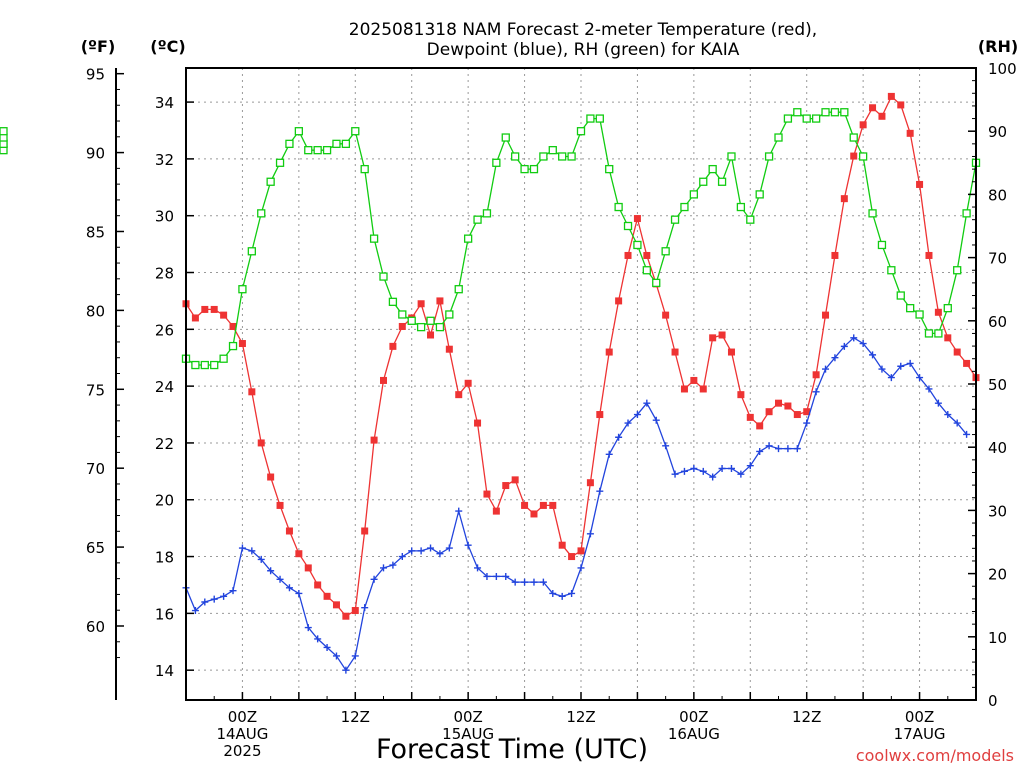  What do you see at coordinates (164, 614) in the screenshot?
I see `celsius-tick-label: 16` at bounding box center [164, 614].